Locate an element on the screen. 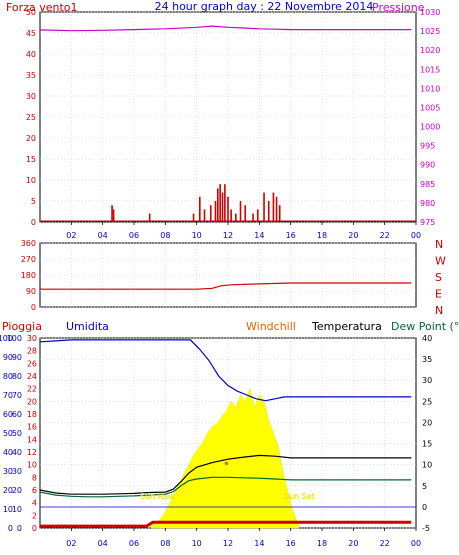 This screenshot has width=459, height=555. mid-tick-label: 40 is located at coordinates (17, 452).